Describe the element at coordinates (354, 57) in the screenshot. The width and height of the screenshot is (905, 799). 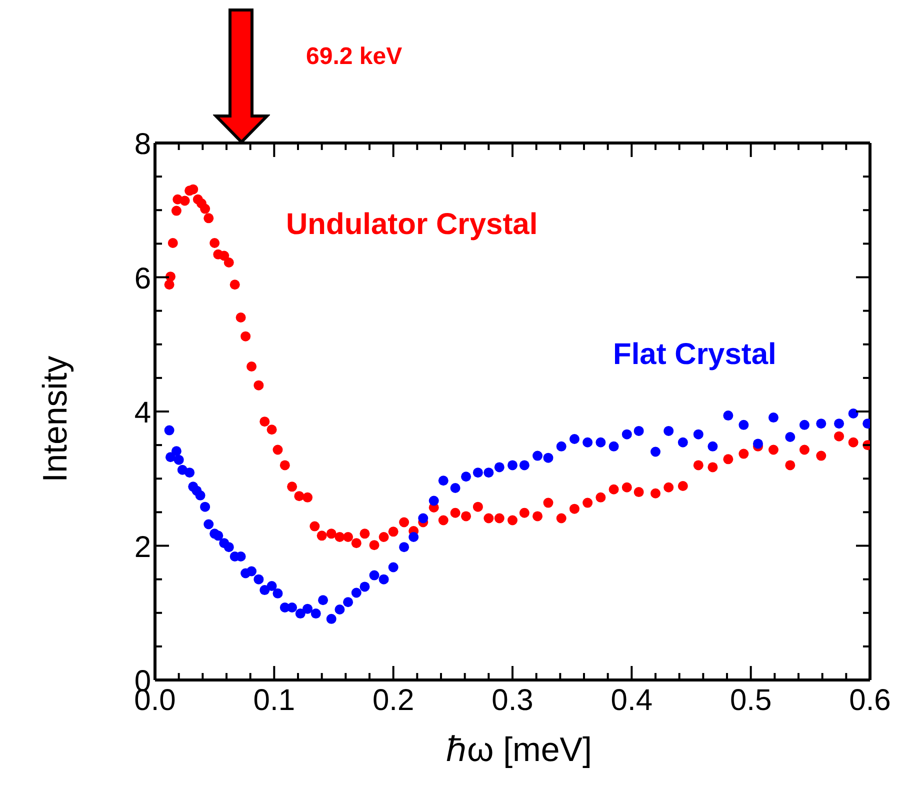
I see `text: 69.2 keV` at that location.